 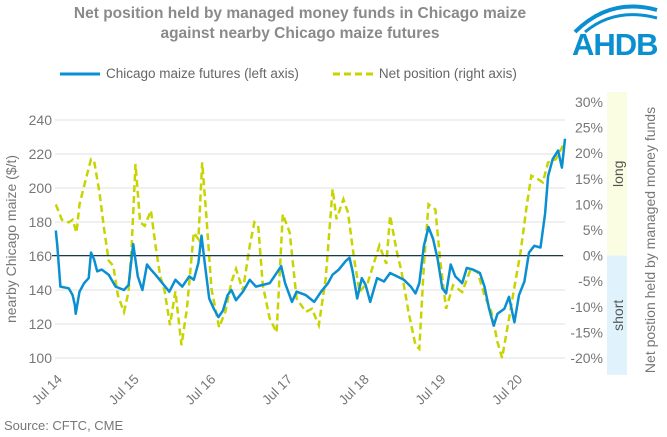 I want to click on y-tick-label: 240, so click(x=41, y=120).